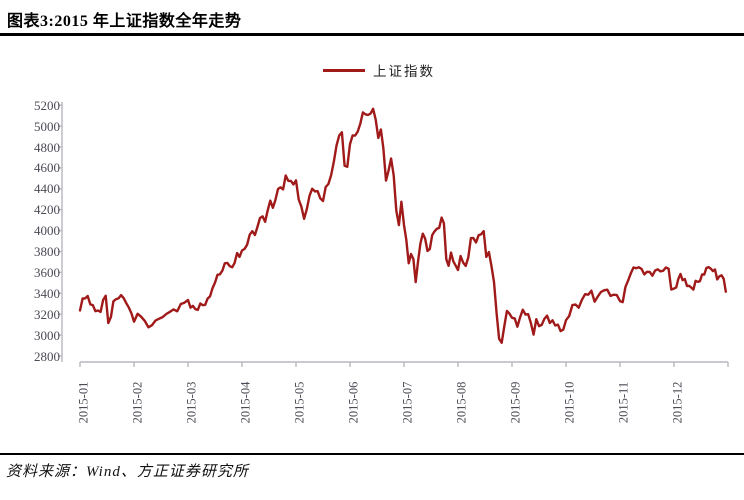 Image resolution: width=744 pixels, height=500 pixels. What do you see at coordinates (47, 168) in the screenshot?
I see `y-axis-tick-label: 4600` at bounding box center [47, 168].